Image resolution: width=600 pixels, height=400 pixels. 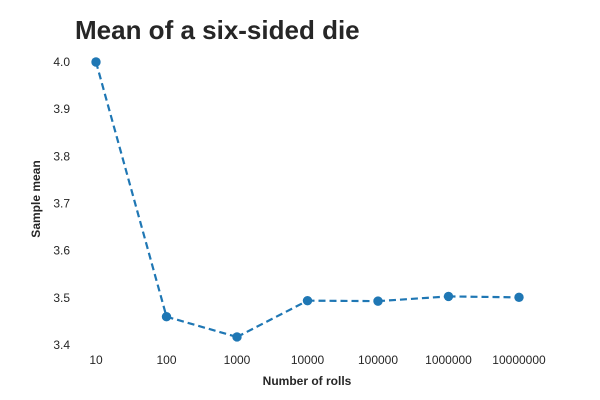 What do you see at coordinates (307, 381) in the screenshot?
I see `x-axis-label: Number of rolls` at bounding box center [307, 381].